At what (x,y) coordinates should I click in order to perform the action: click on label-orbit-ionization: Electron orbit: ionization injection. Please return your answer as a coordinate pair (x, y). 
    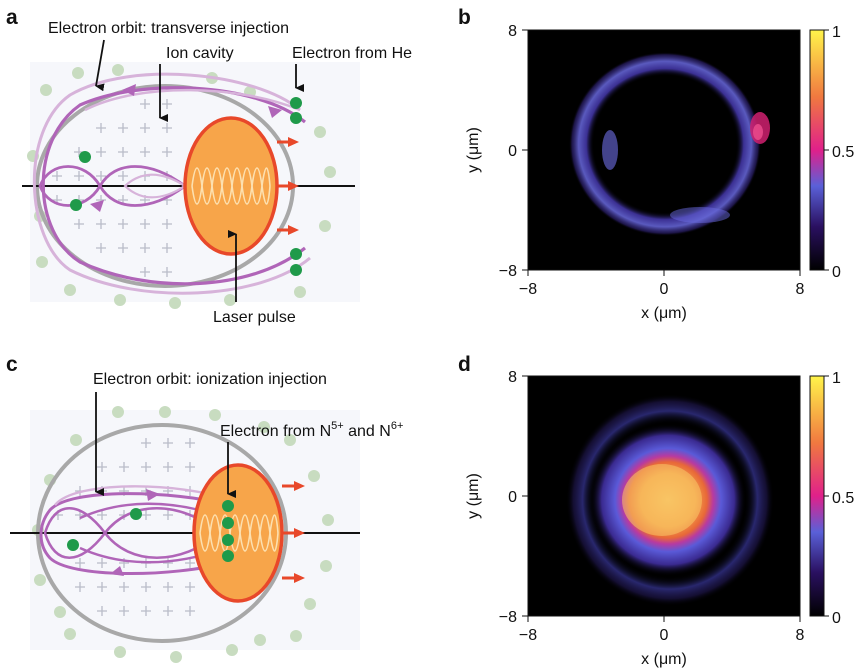
    Looking at the image, I should click on (210, 379).